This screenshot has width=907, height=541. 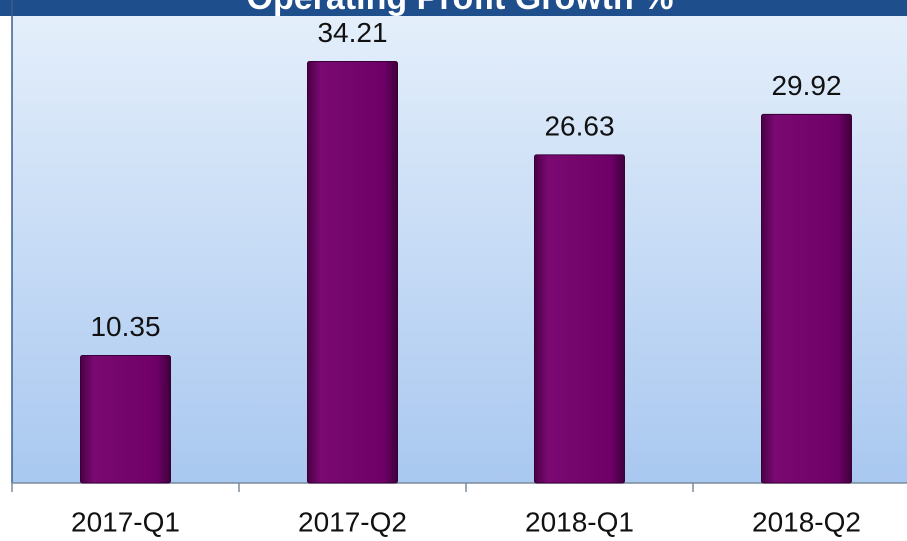 I want to click on value-label: 10.35, so click(x=125, y=326).